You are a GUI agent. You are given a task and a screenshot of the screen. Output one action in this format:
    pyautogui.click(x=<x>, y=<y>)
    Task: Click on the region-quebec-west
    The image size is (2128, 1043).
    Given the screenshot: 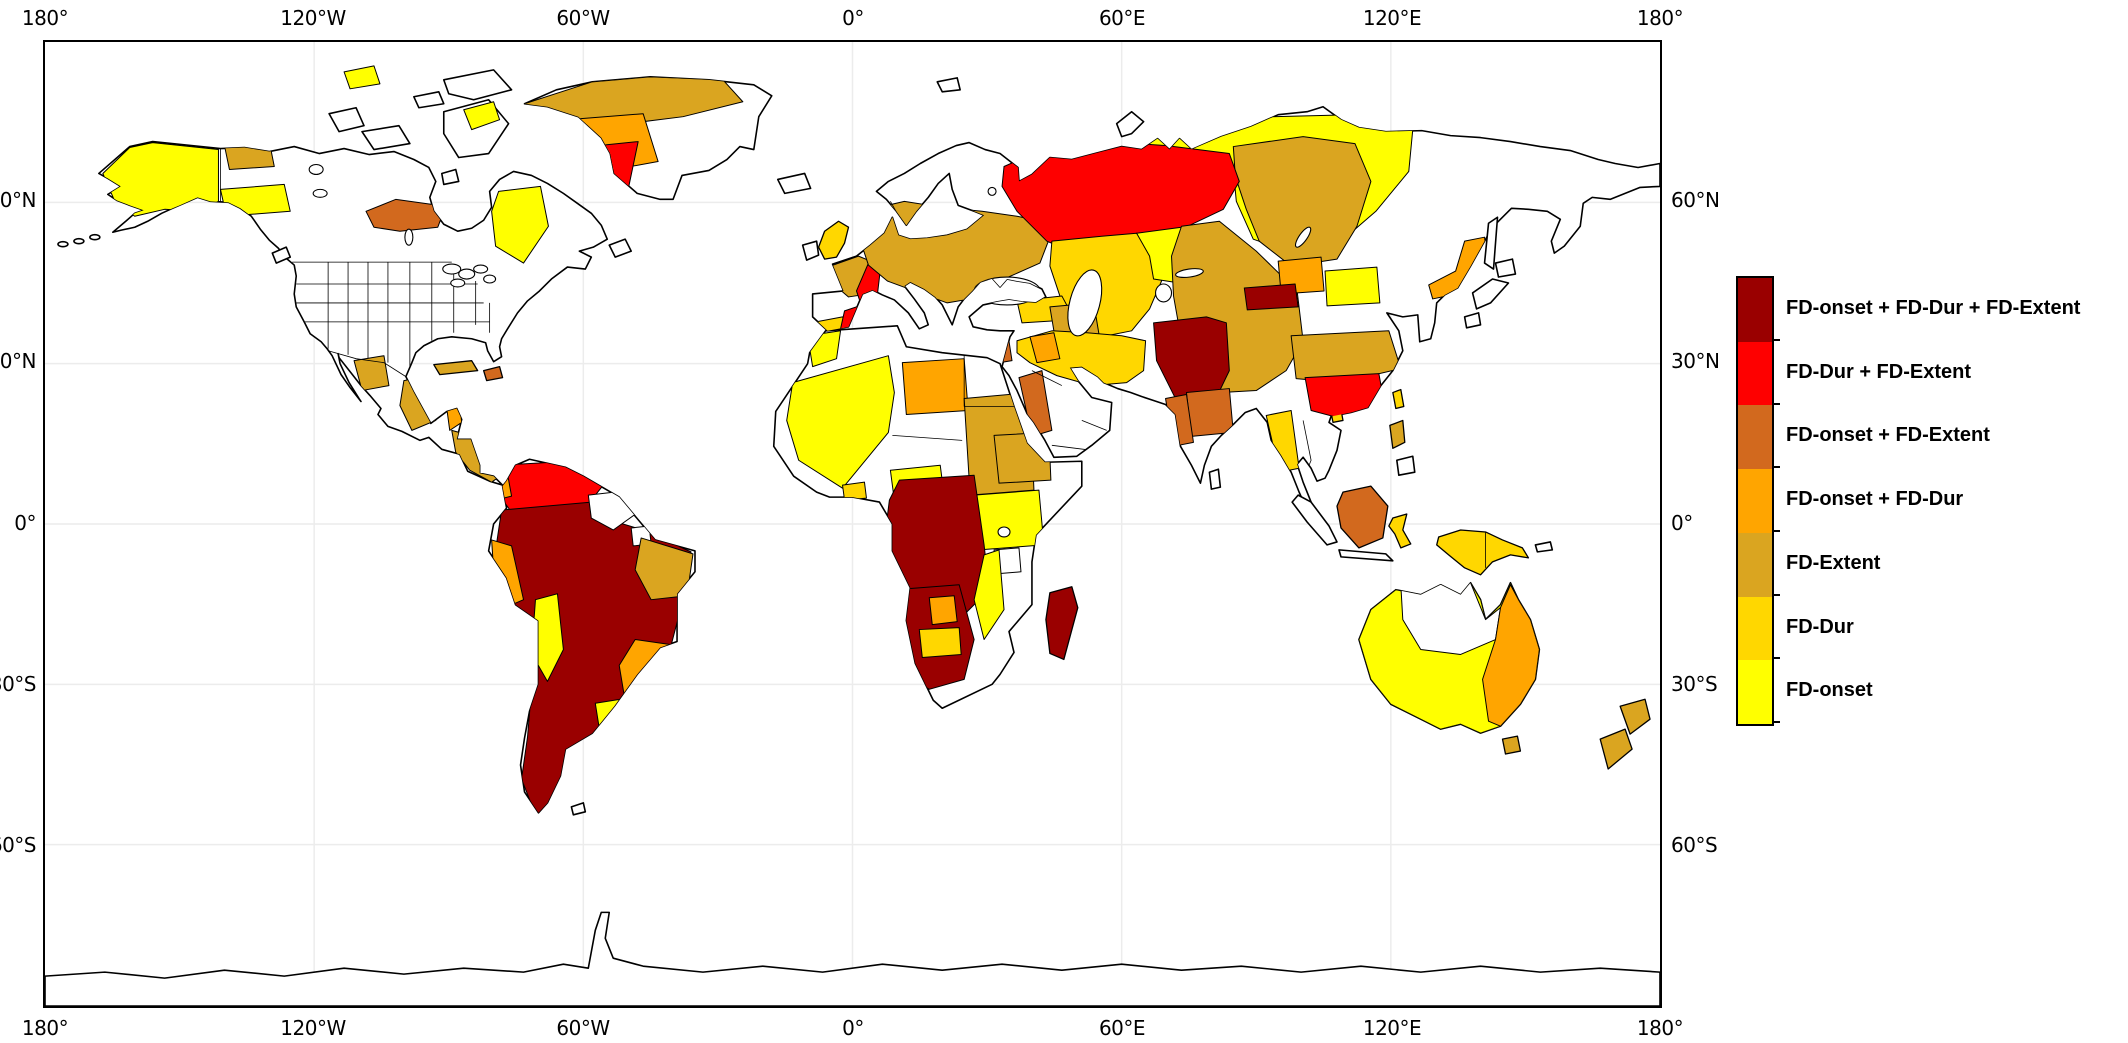 What is the action you would take?
    pyautogui.click(x=520, y=224)
    